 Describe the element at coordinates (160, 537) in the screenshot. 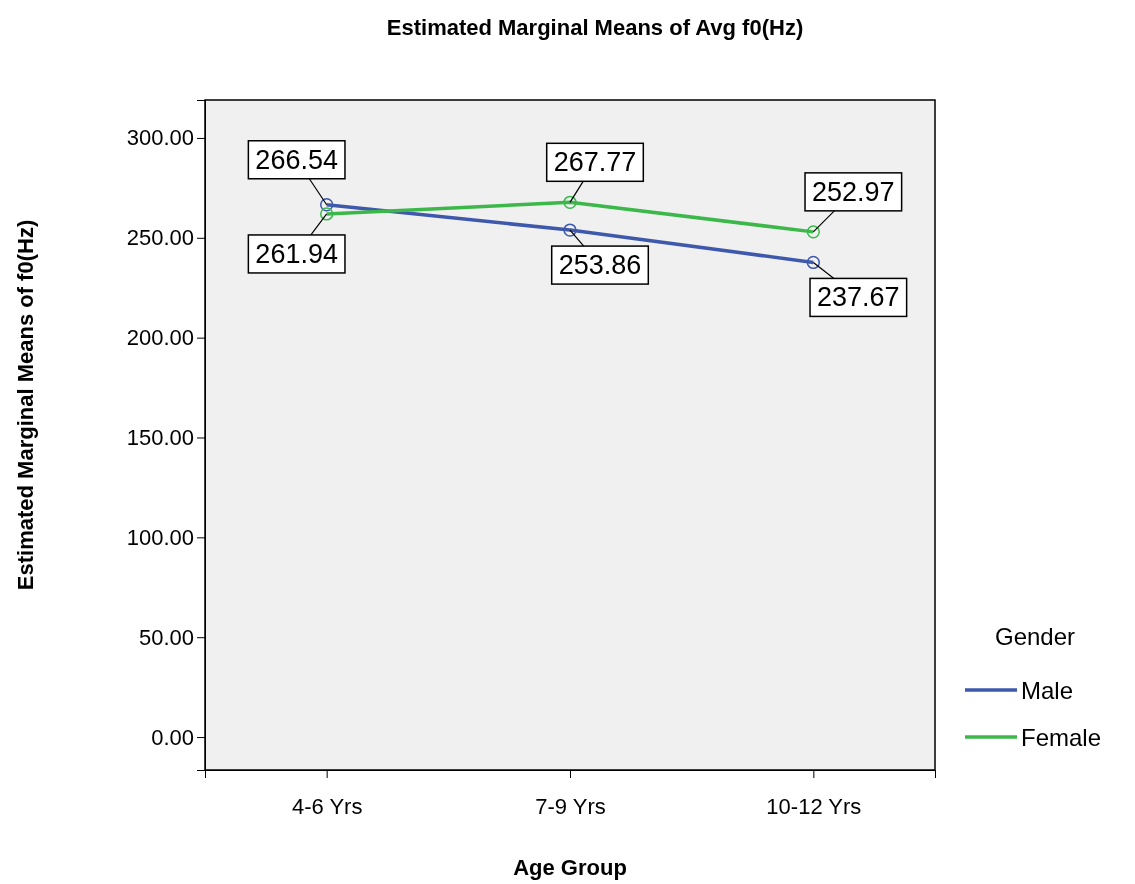

I see `y-tick-label: 100.00` at that location.